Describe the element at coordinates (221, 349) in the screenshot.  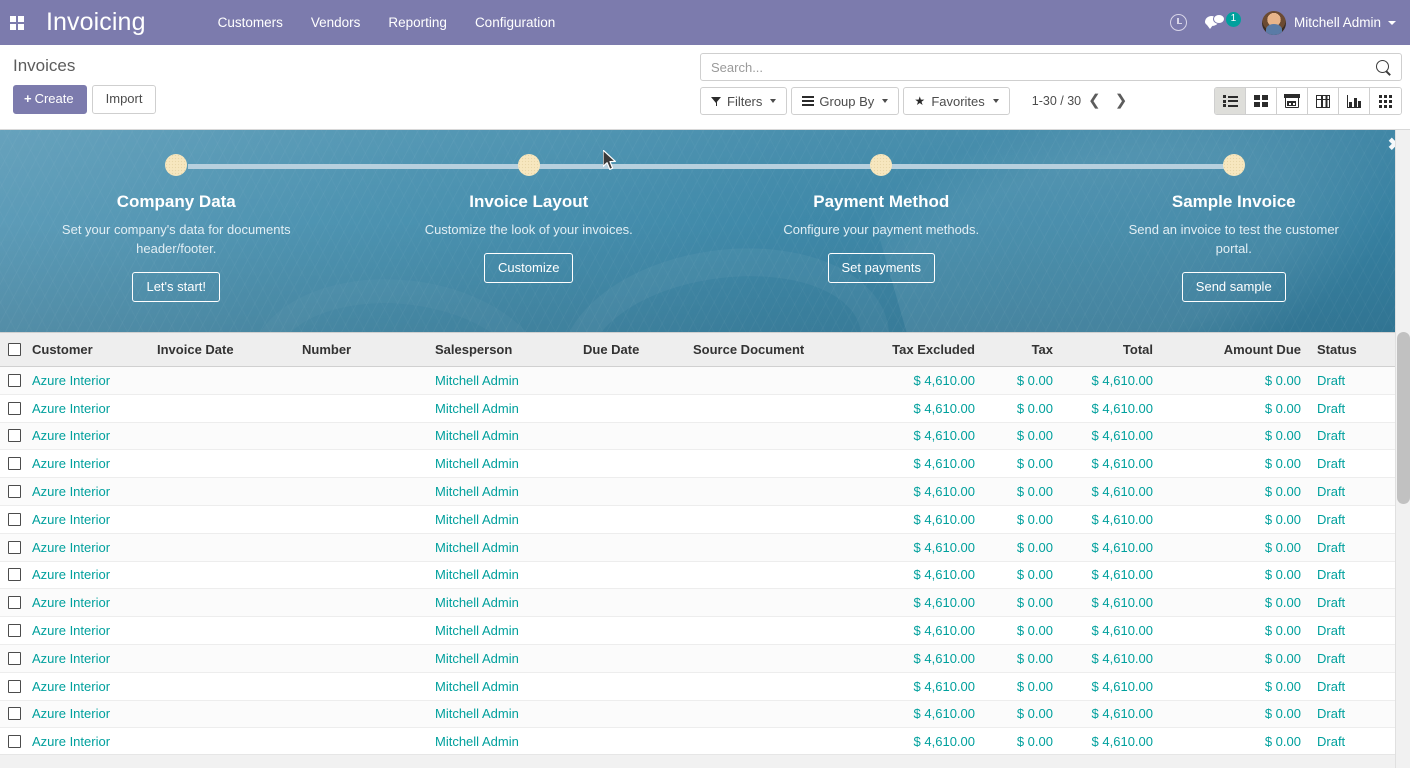
I see `column-header-invoice-date: Invoice Date` at that location.